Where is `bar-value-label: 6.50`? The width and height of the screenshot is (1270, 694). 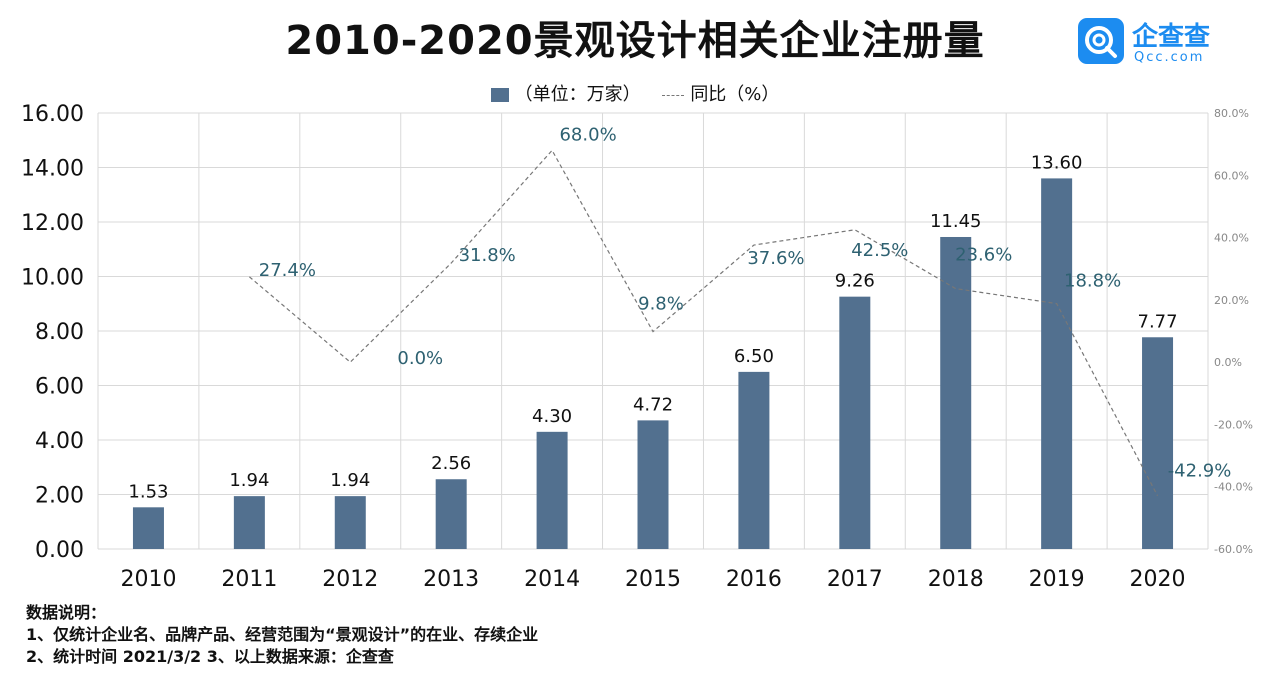
bar-value-label: 6.50 is located at coordinates (754, 356).